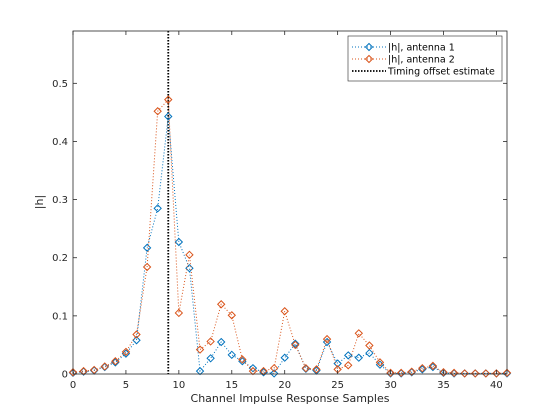 The width and height of the screenshot is (560, 420). I want to click on x-tick-label: 0, so click(73, 385).